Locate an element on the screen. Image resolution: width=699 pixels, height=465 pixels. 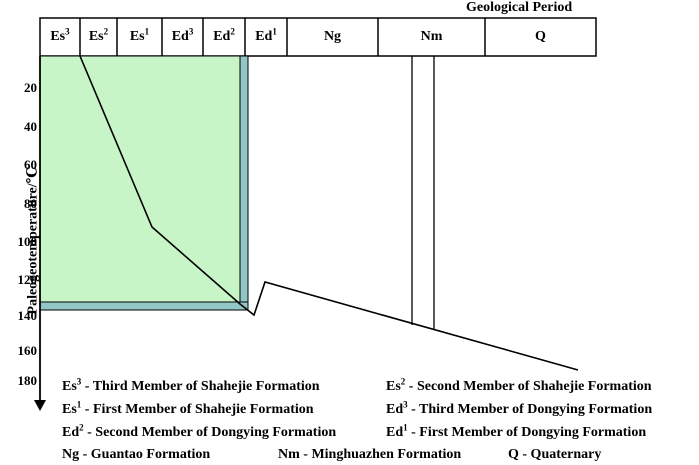
y-tick-60: 60 is located at coordinates (30, 164).